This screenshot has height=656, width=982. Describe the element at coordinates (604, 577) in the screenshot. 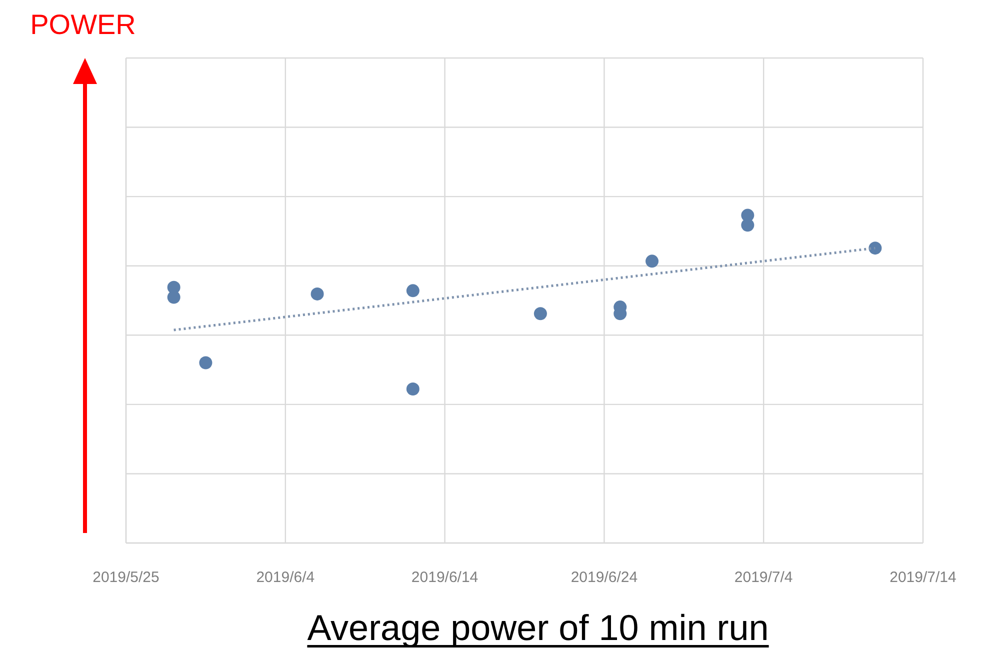

I see `x-tick-label: 2019/6/24` at that location.